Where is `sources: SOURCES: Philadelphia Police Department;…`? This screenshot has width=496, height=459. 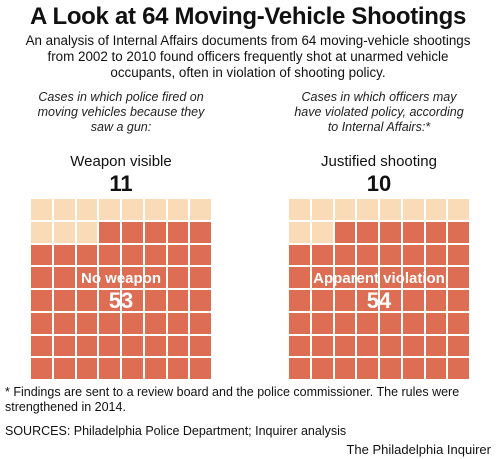
sources: SOURCES: Philadelphia Police Department;… is located at coordinates (176, 431).